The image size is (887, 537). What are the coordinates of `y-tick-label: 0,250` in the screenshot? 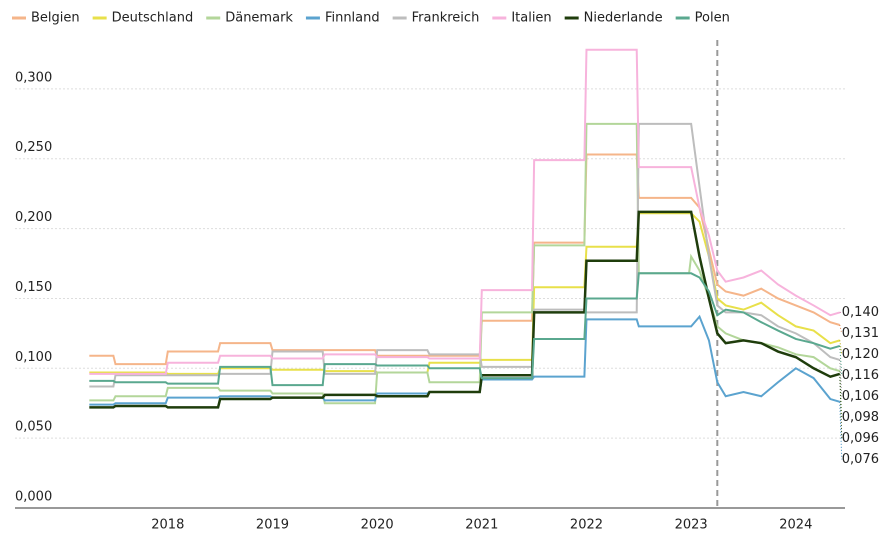 It's located at (33, 147).